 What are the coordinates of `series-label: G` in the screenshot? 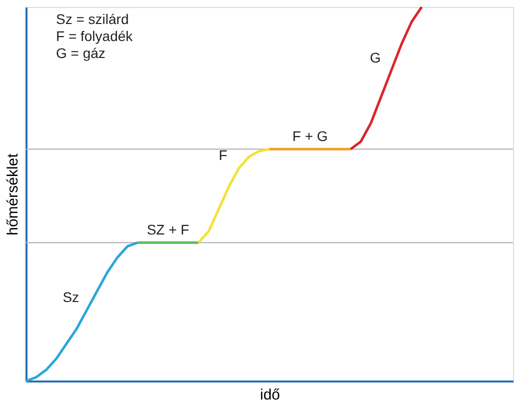 It's located at (375, 58).